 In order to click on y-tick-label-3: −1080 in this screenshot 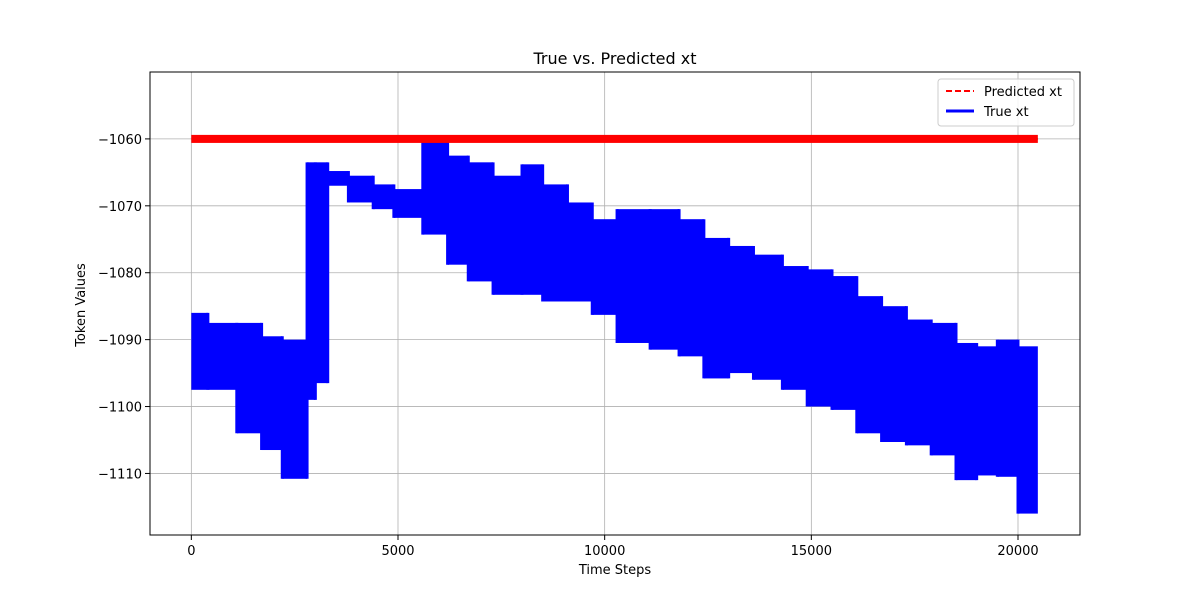, I will do `click(120, 274)`.